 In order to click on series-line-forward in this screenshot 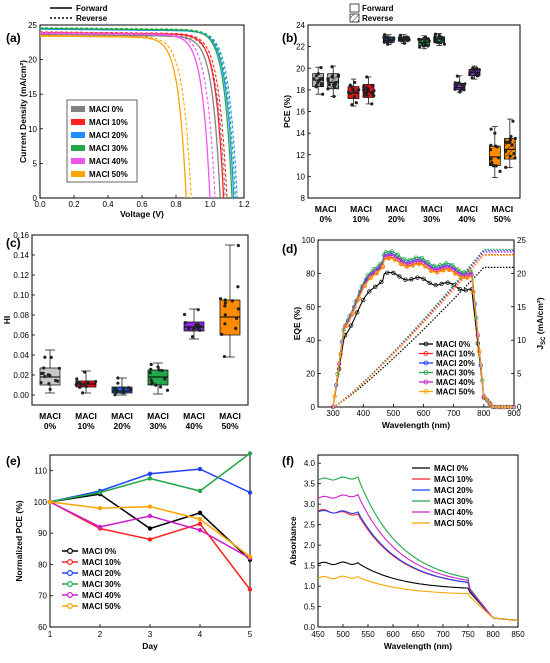, I will do `click(130, 116)`.